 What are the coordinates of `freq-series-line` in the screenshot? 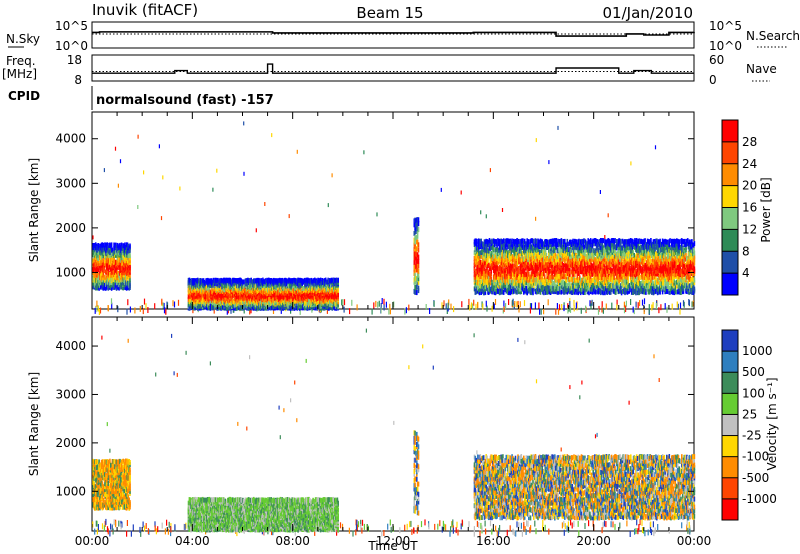 It's located at (393, 68).